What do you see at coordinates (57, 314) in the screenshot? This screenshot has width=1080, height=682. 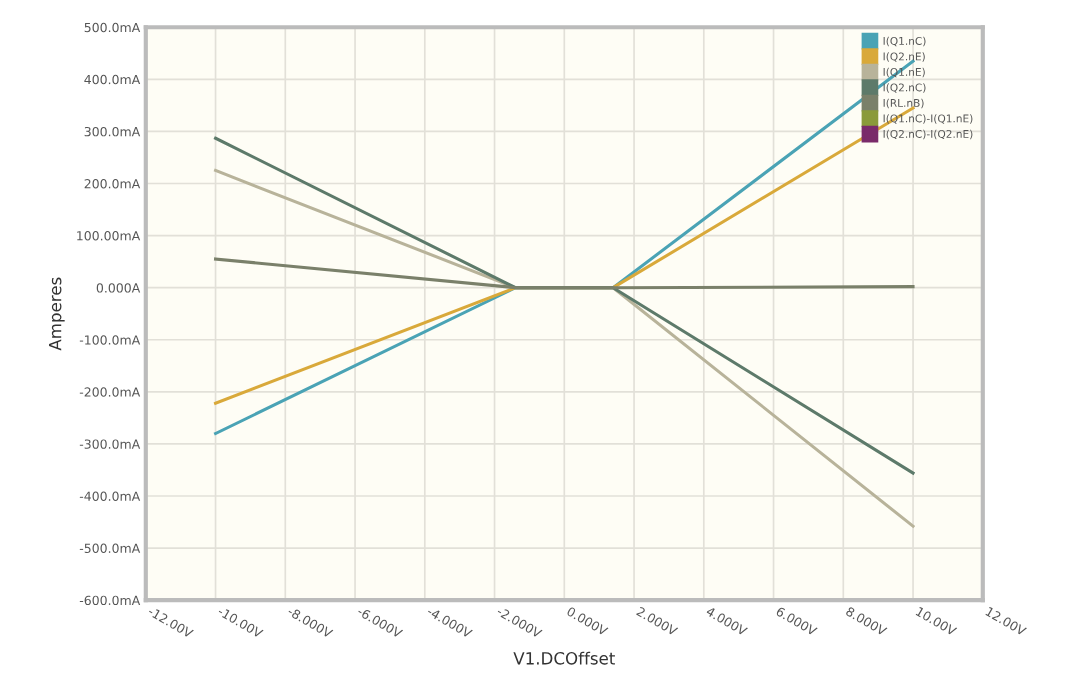 I see `y-axis-title: Amperes` at bounding box center [57, 314].